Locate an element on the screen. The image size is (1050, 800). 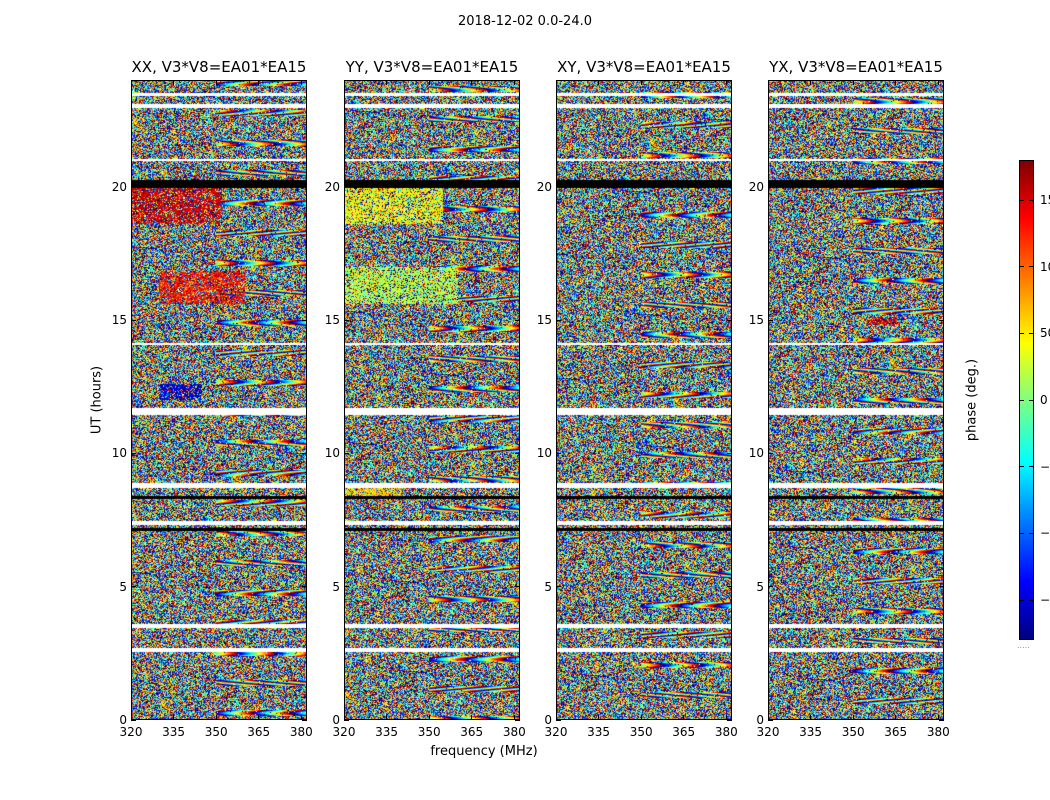
x-axis-label: frequency (MHz) is located at coordinates (484, 751).